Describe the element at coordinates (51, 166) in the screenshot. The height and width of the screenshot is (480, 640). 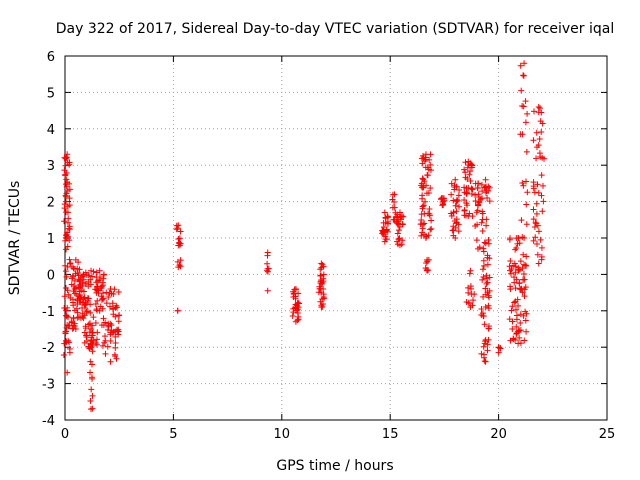
I see `y-tick-label: 3` at that location.